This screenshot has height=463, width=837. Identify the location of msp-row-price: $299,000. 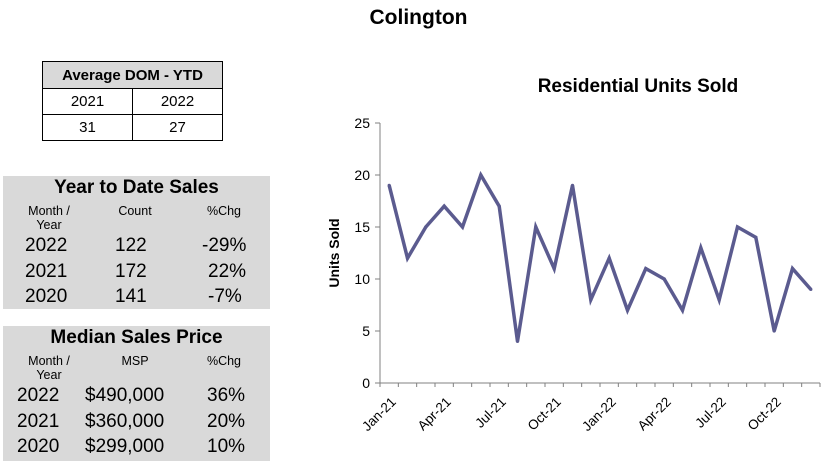
(125, 446).